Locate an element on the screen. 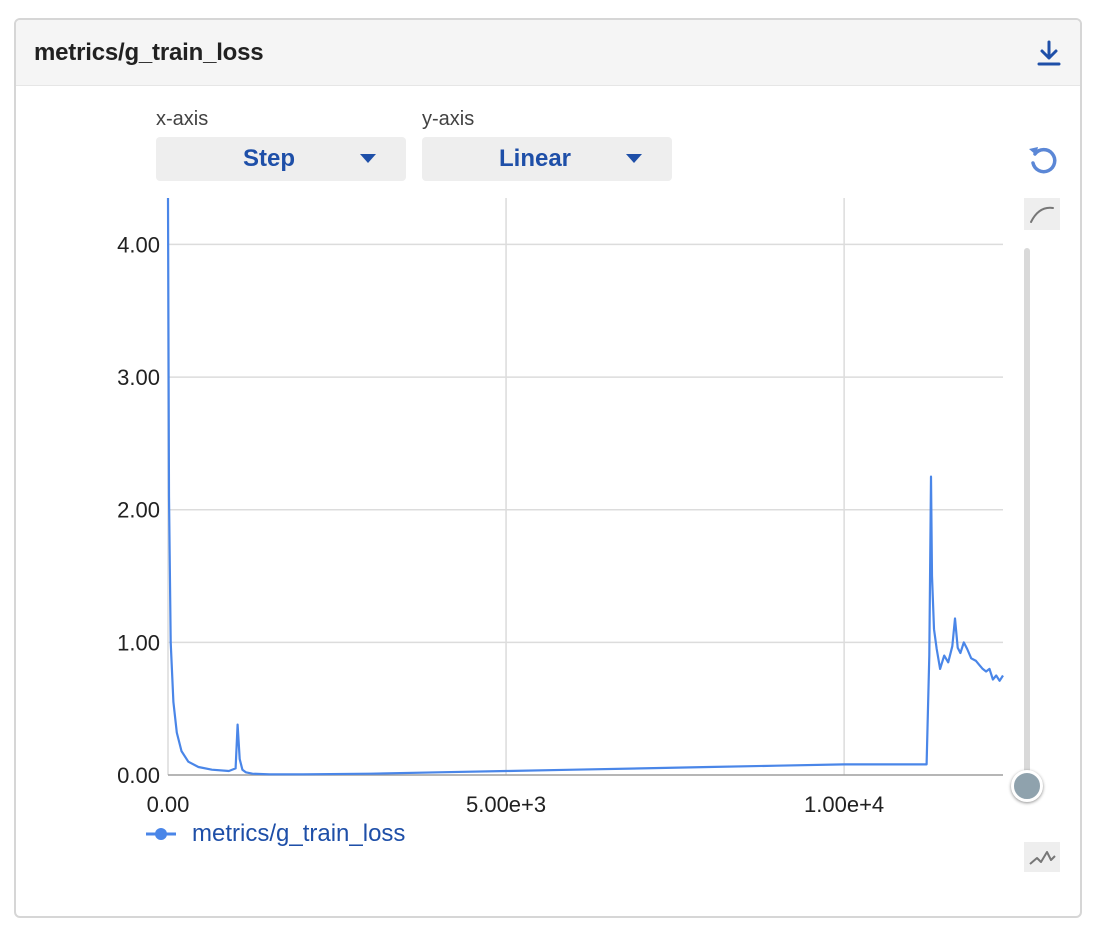 The image size is (1098, 952). x-axis-select-value: Step is located at coordinates (268, 158).